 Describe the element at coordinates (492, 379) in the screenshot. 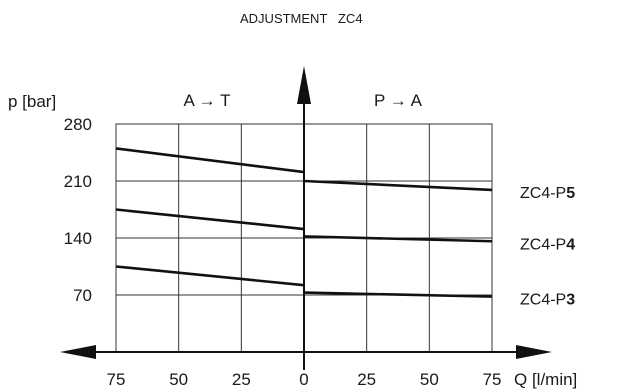

I see `x-tick-label-6: 75` at that location.